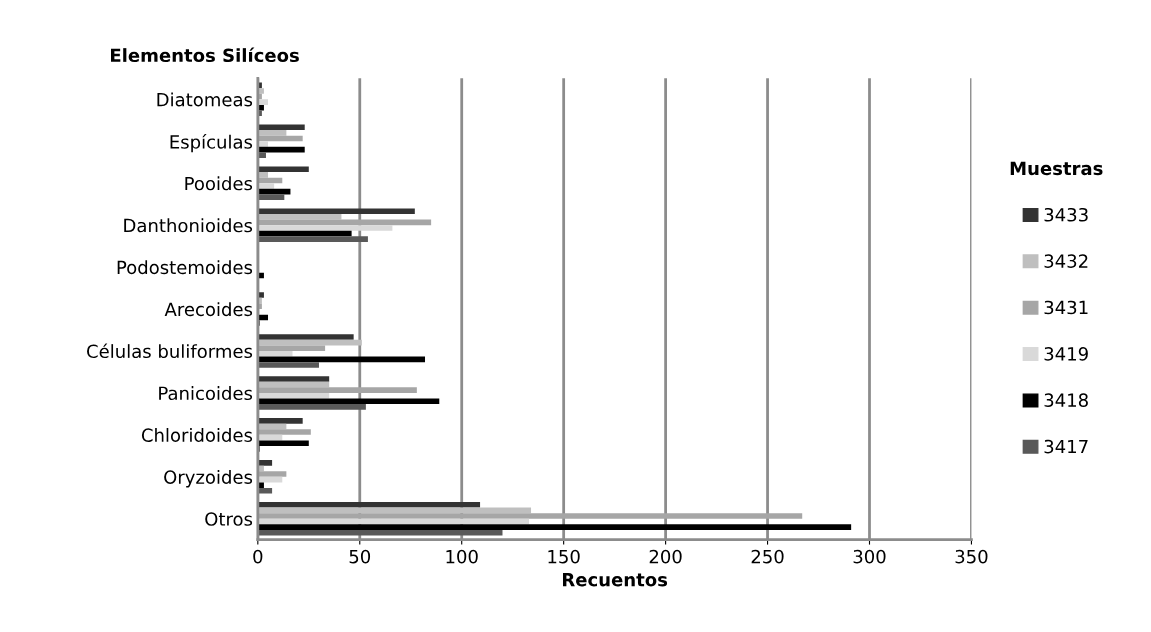  Describe the element at coordinates (1066, 214) in the screenshot. I see `legend-label: 3433` at that location.